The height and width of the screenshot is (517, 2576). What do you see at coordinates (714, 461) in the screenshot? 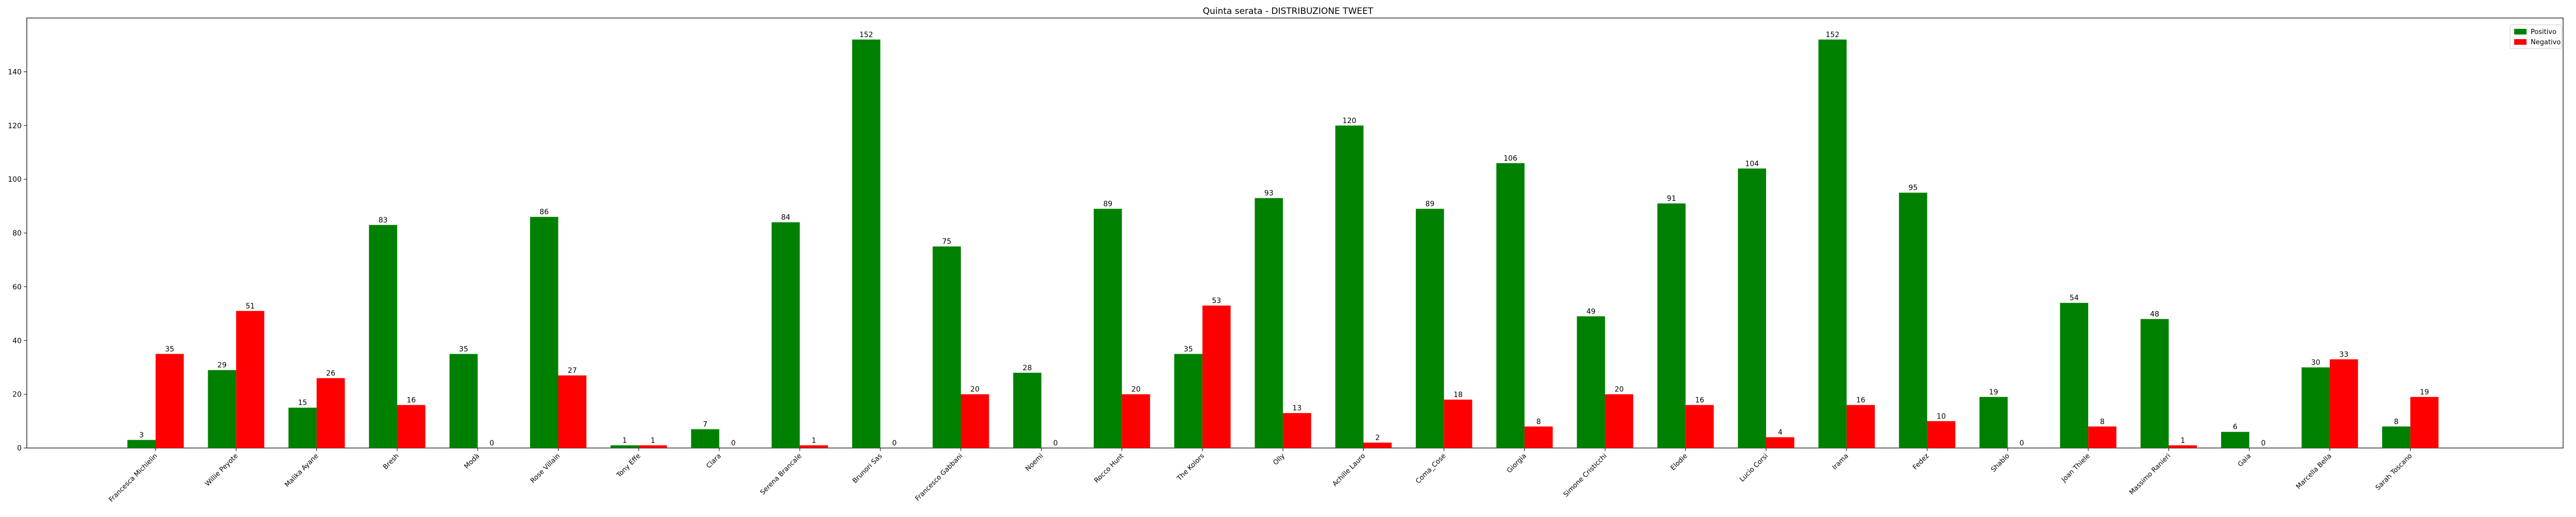
I see `x-tick-label: Clara` at bounding box center [714, 461].